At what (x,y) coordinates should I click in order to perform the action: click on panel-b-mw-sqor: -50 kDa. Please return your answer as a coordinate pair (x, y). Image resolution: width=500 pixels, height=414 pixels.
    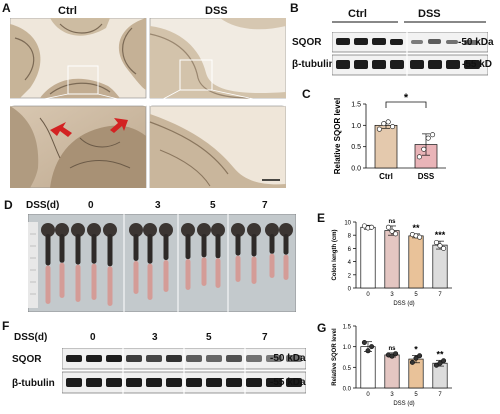
    Looking at the image, I should click on (476, 42).